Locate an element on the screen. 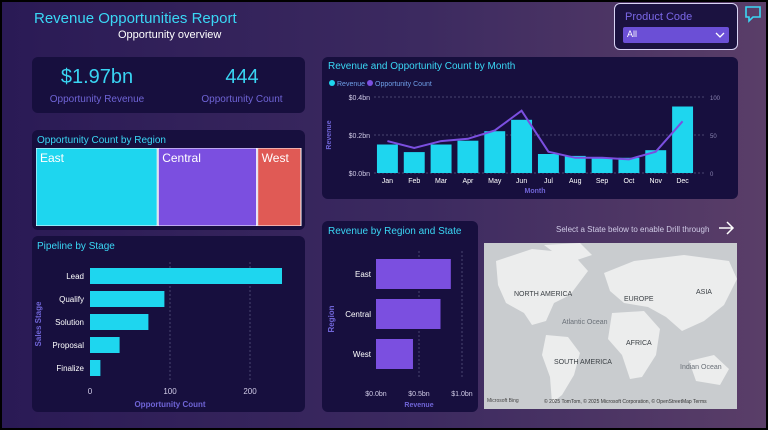 The image size is (768, 430). x-axis-title: Opportunity Count is located at coordinates (169, 404).